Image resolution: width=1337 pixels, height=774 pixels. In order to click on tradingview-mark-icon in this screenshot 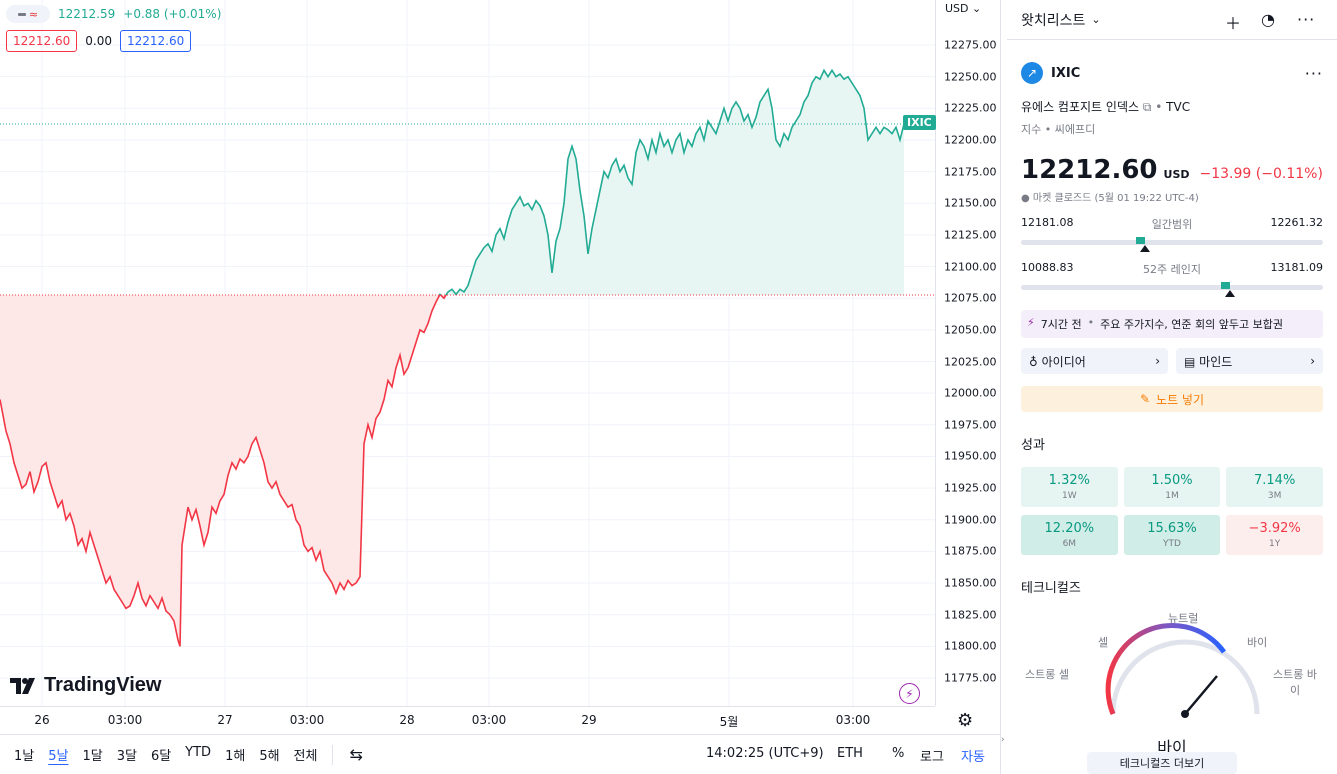, I will do `click(22, 685)`.